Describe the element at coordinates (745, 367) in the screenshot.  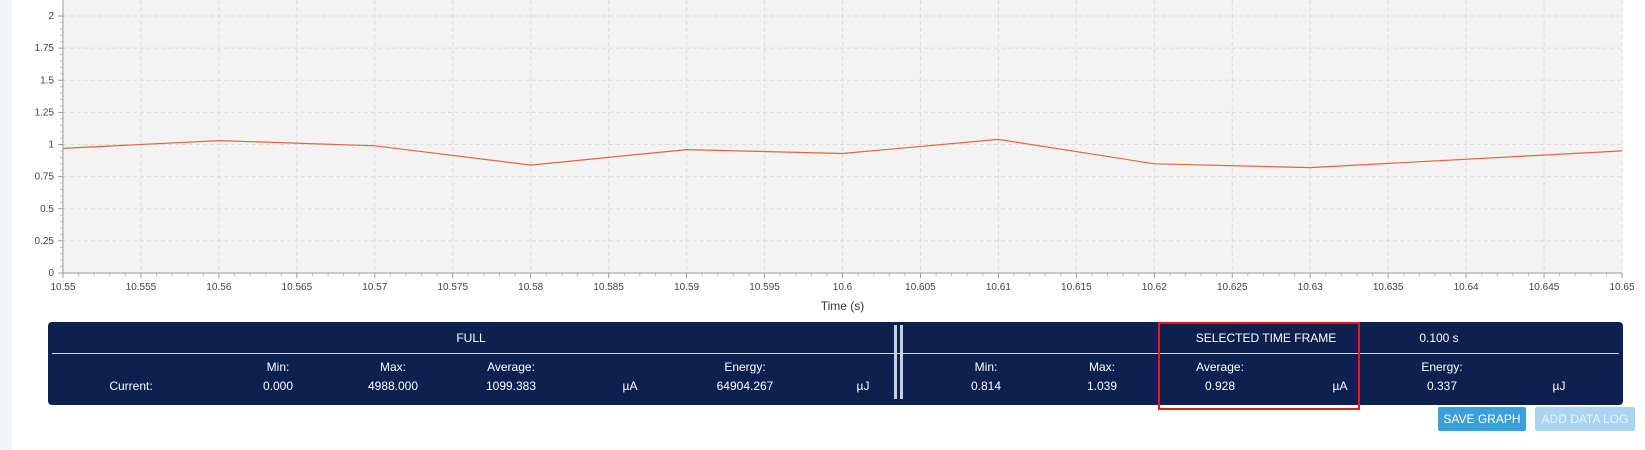
I see `full-energy-label: Energy:` at that location.